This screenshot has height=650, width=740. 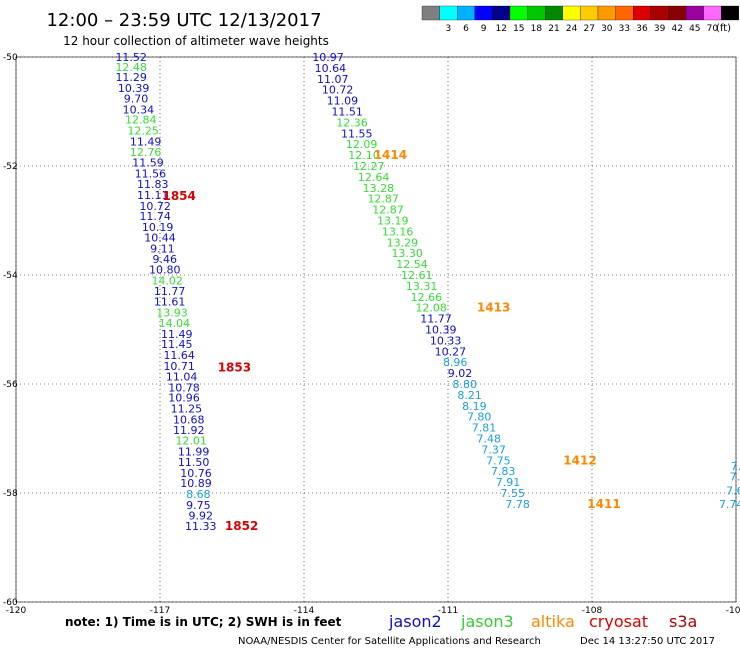 I want to click on wave-height-label: 7.2, so click(x=735, y=477).